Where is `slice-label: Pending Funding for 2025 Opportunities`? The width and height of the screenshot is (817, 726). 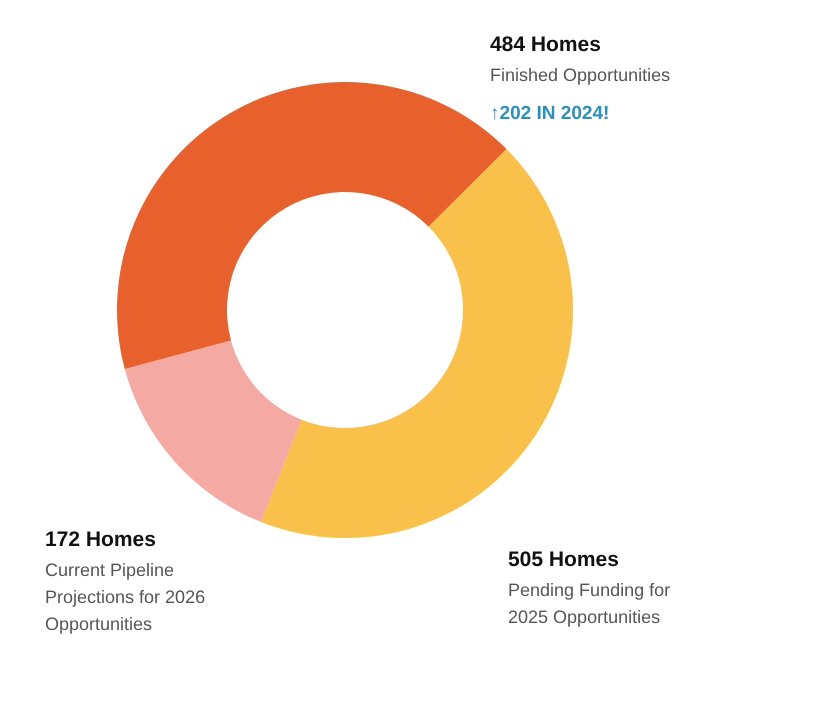 slice-label: Pending Funding for 2025 Opportunities is located at coordinates (589, 603).